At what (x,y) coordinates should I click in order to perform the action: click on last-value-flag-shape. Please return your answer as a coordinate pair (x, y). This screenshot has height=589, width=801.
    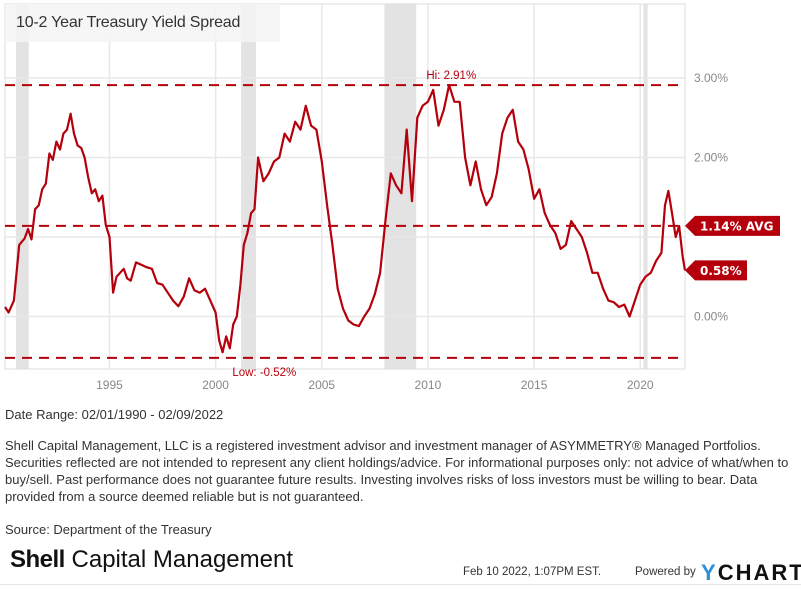
    Looking at the image, I should click on (716, 270).